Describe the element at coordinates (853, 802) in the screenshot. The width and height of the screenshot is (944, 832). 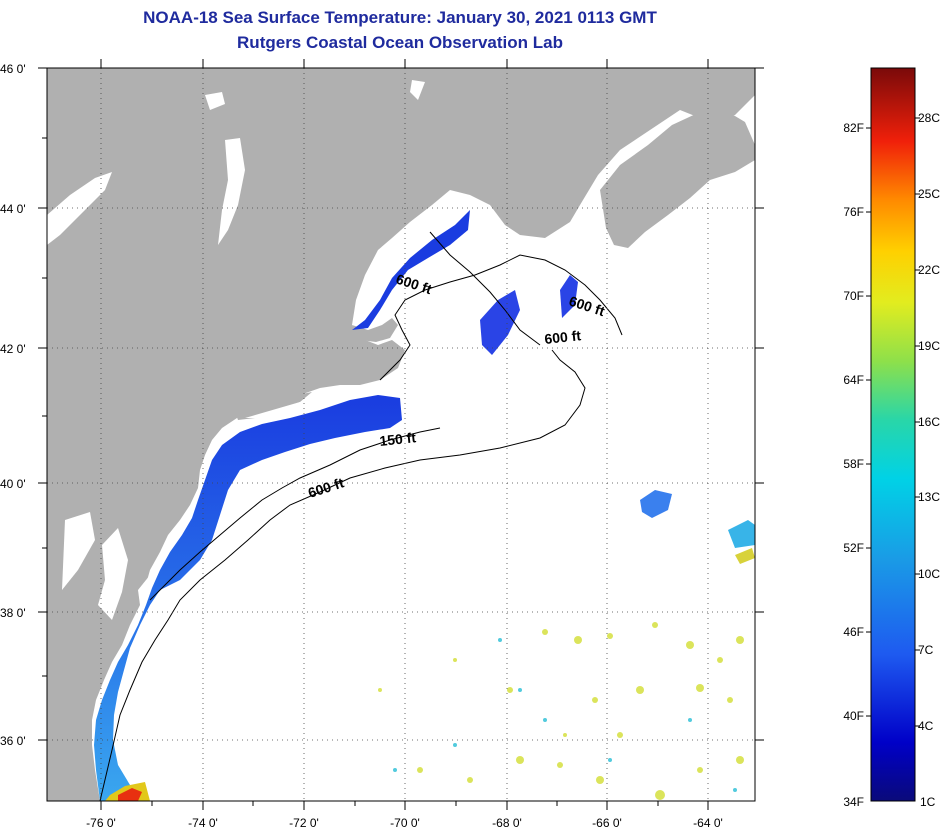
I see `colorbar-label-f: 34F` at that location.